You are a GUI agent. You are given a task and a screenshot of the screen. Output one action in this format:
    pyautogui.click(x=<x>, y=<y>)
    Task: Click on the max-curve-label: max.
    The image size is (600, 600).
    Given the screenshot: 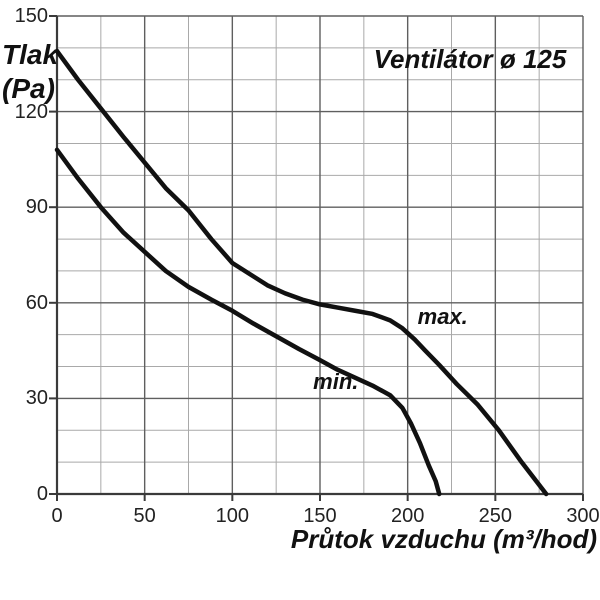 What is the action you would take?
    pyautogui.click(x=442, y=317)
    